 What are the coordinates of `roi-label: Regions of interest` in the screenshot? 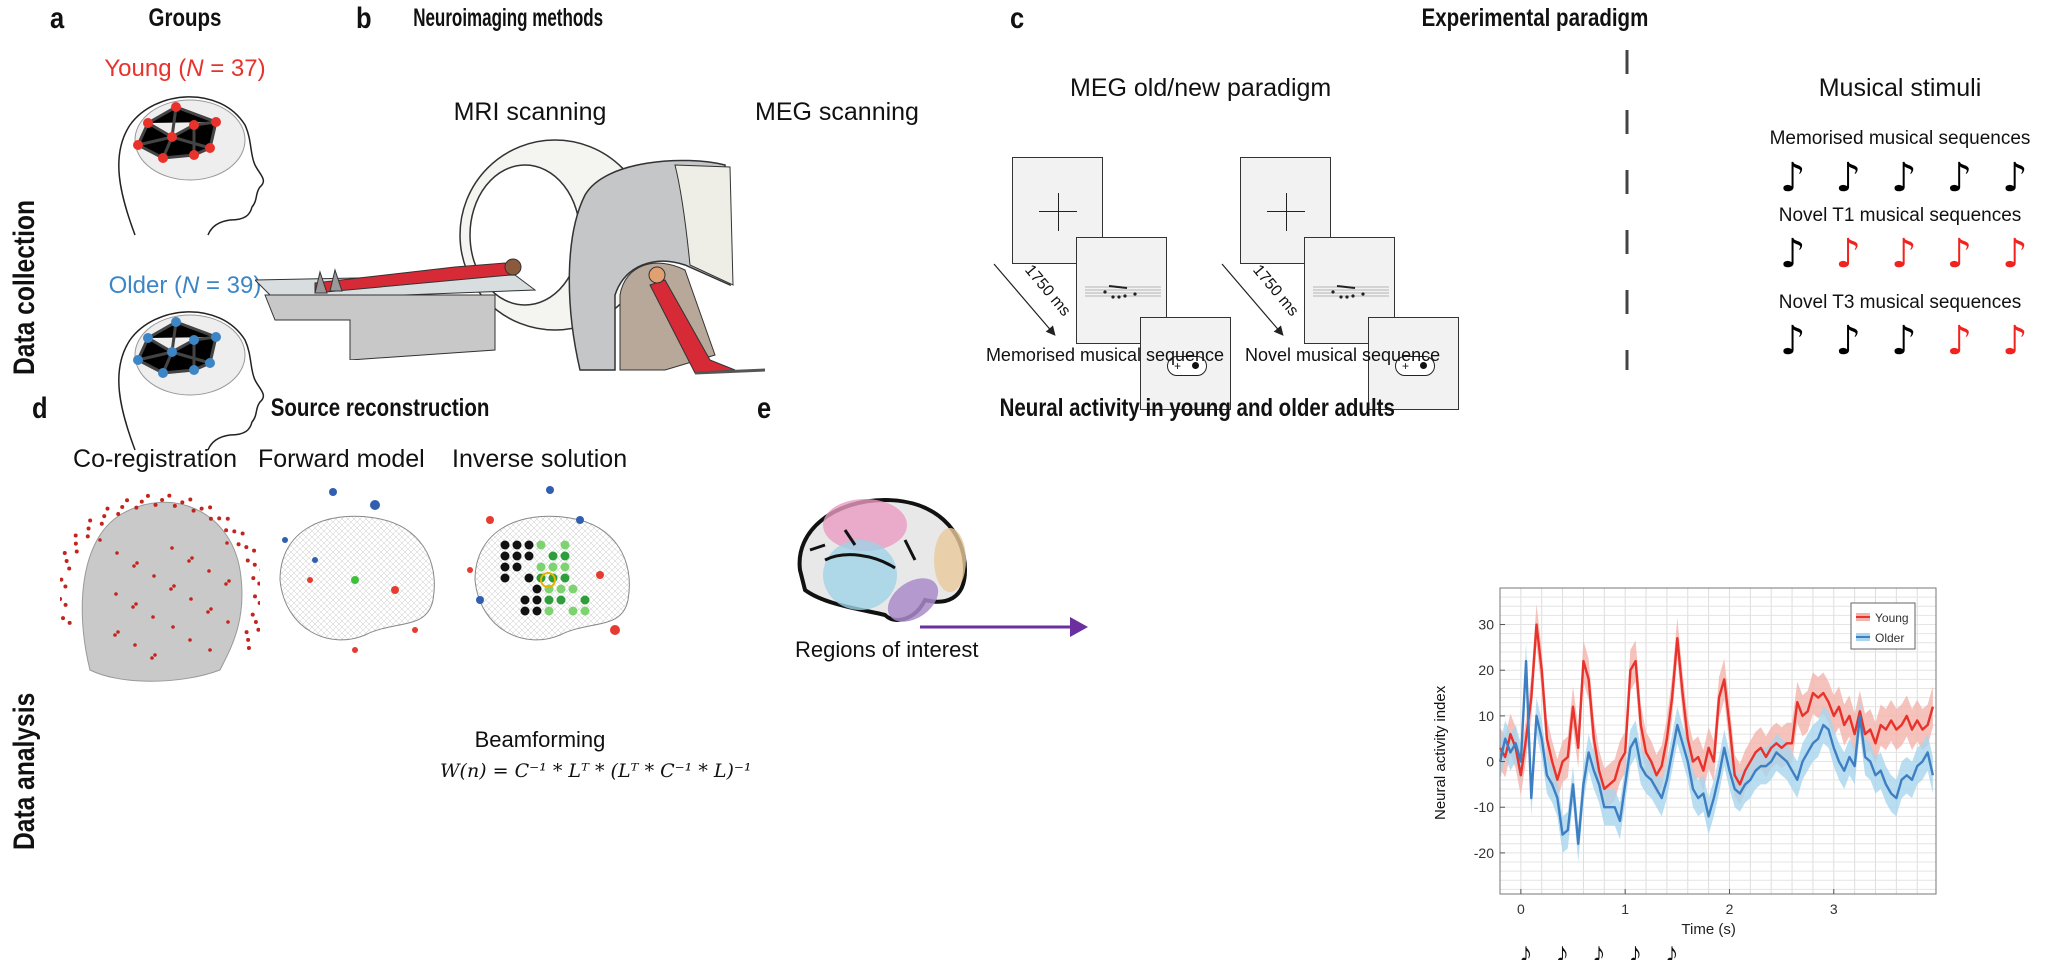 It's located at (887, 649).